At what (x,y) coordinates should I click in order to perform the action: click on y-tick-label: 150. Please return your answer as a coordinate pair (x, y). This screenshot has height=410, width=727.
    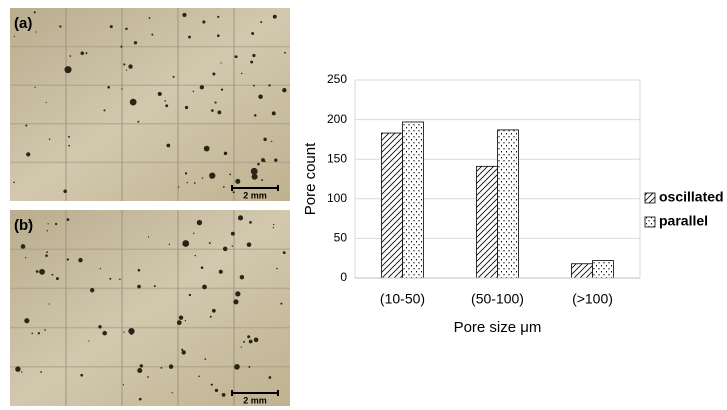
    Looking at the image, I should click on (337, 158).